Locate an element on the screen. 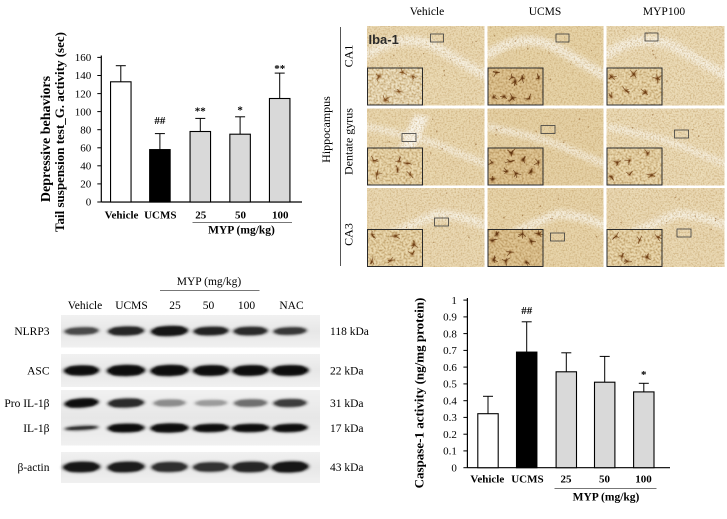 The width and height of the screenshot is (727, 519). svg-text: 160 is located at coordinates (83, 58).